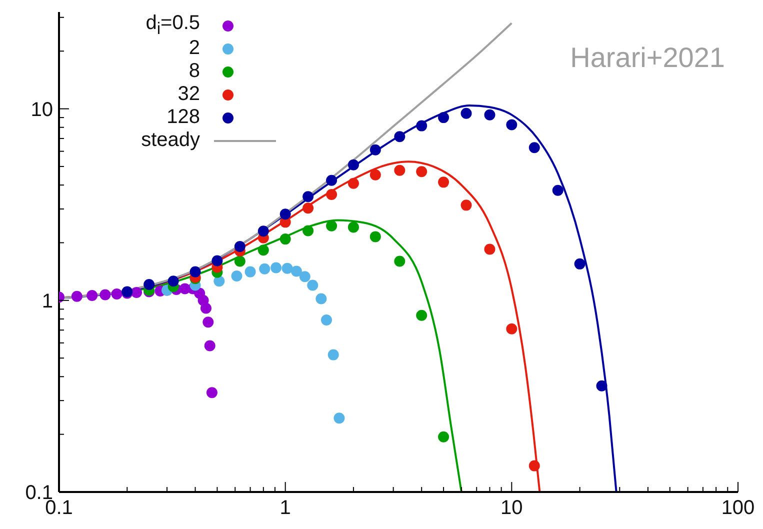 This screenshot has width=763, height=529. I want to click on legend-label: 128, so click(183, 117).